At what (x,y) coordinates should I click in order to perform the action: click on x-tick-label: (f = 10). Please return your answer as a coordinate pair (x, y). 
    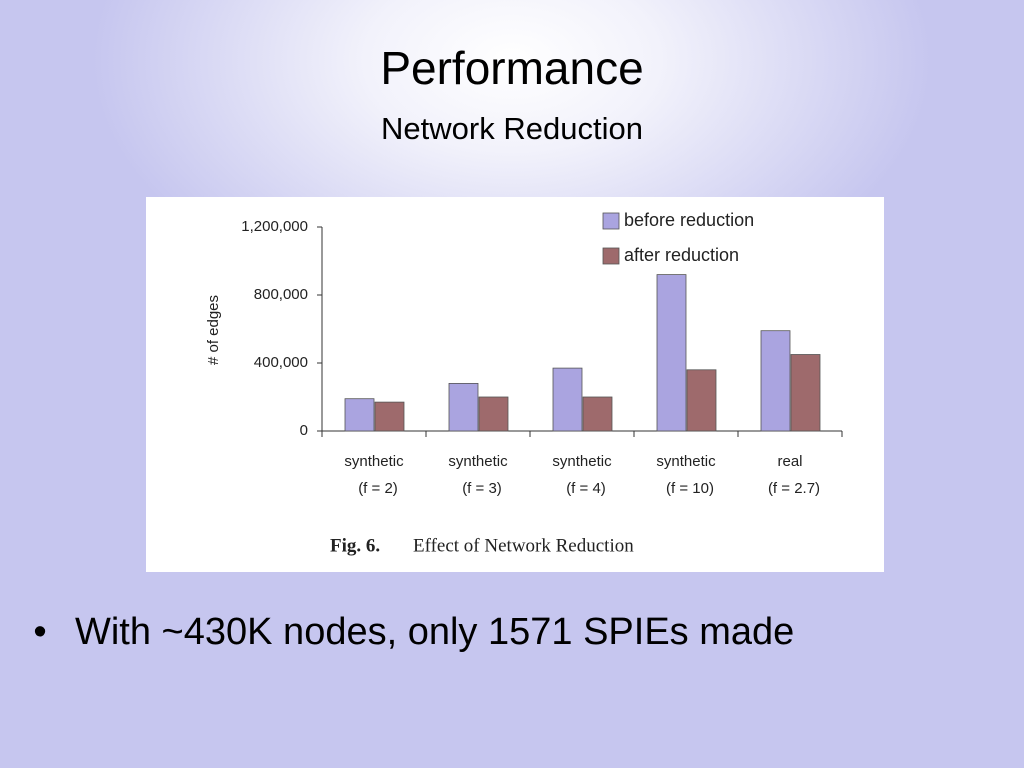
    Looking at the image, I should click on (690, 488).